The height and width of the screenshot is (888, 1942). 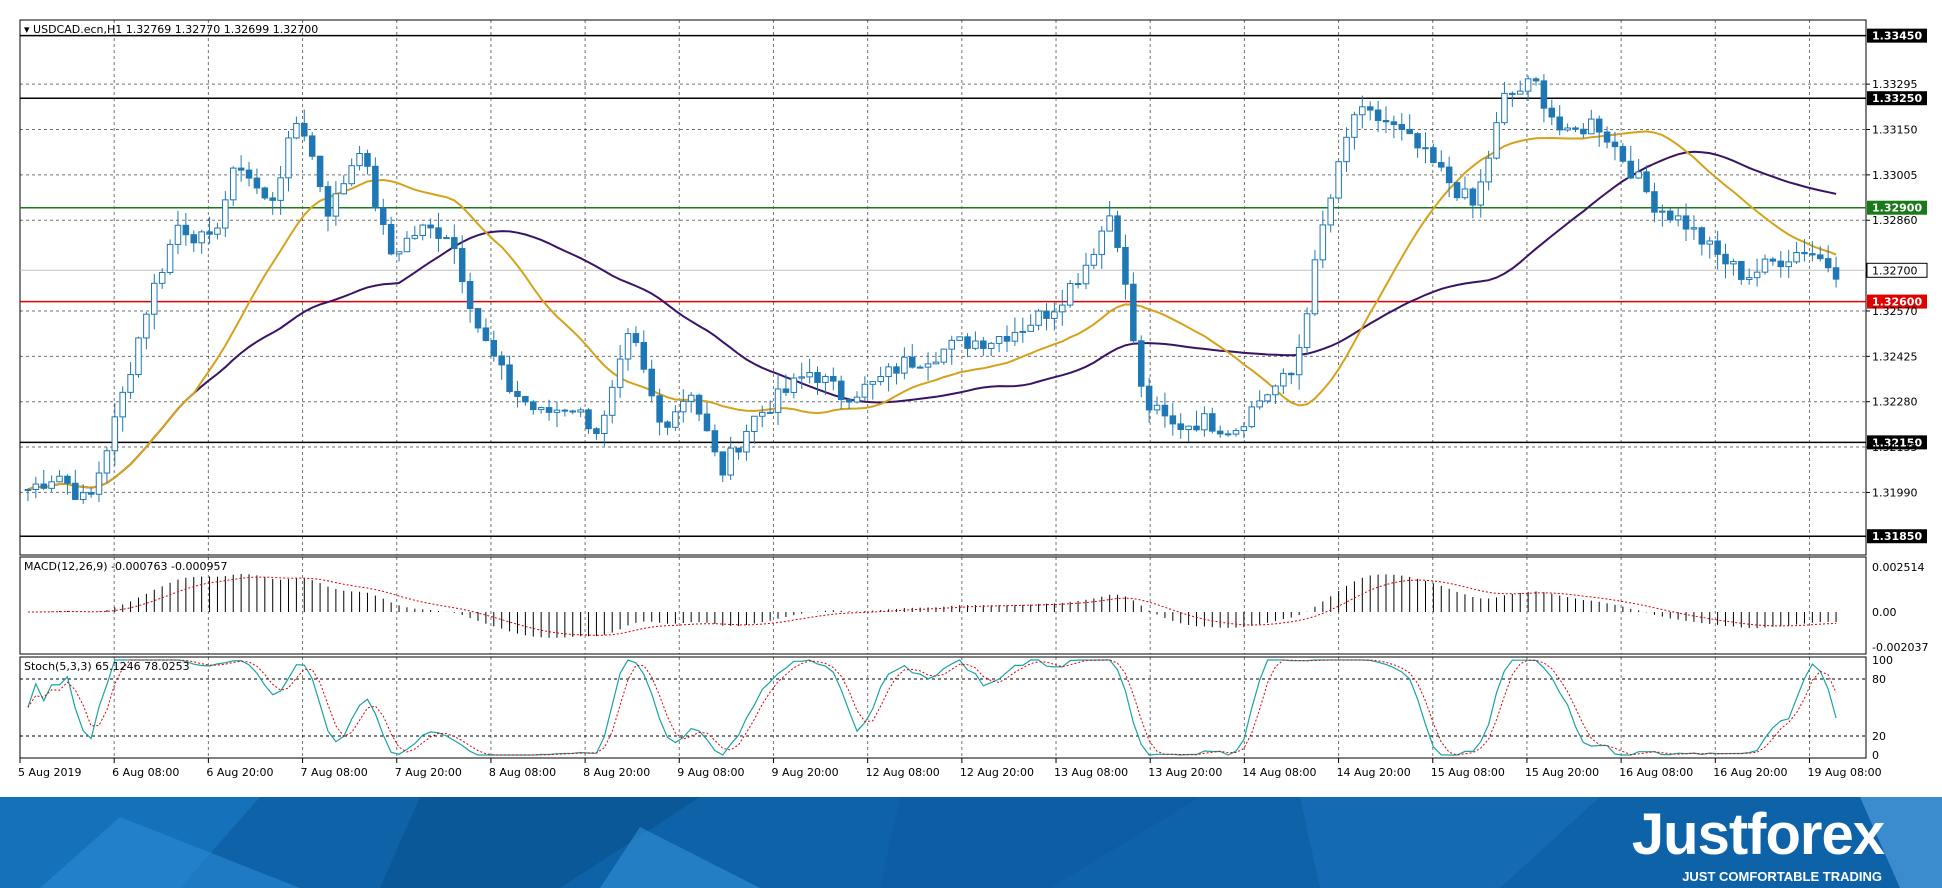 I want to click on stoch-tick-label: 20, so click(x=1879, y=736).